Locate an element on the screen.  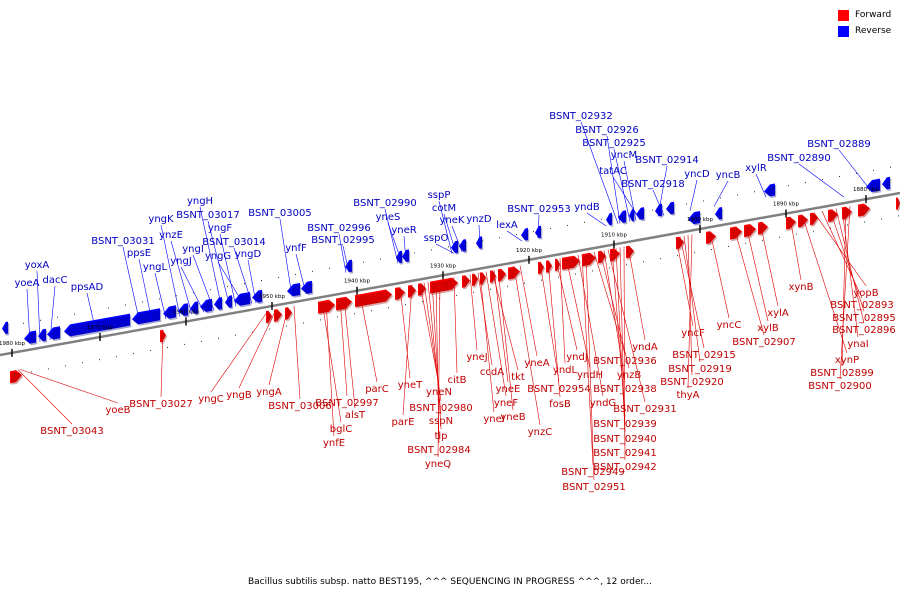
gene-label-bsnt-02942: BSNT_02942 is located at coordinates (624, 467).